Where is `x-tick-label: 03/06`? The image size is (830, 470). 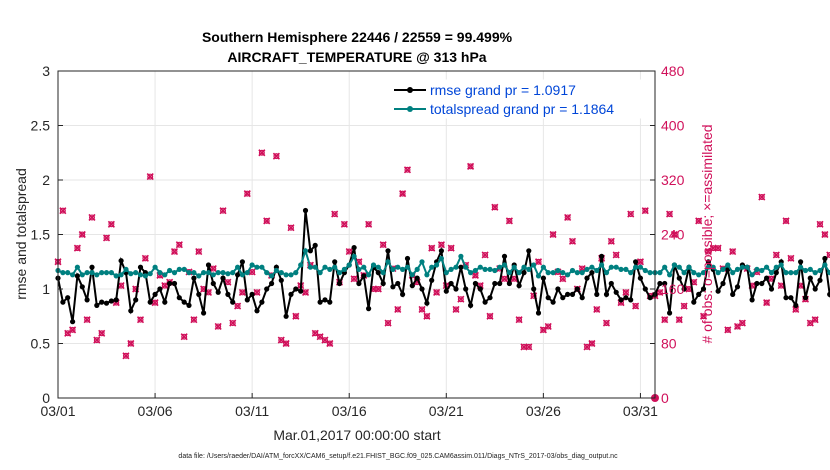 x-tick-label: 03/06 is located at coordinates (155, 411).